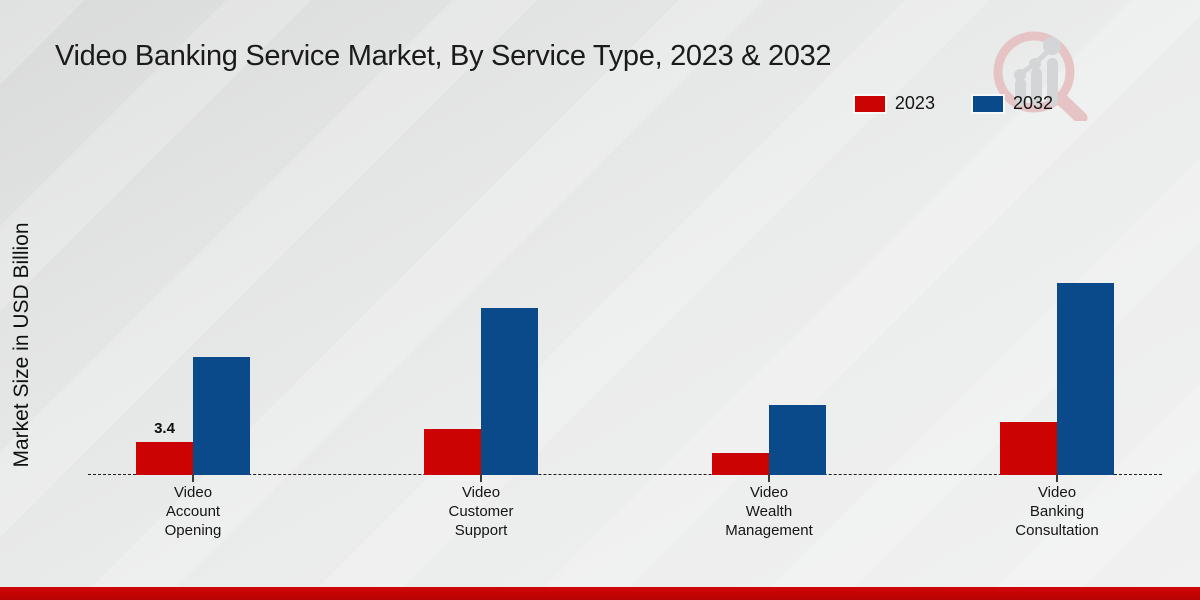 The height and width of the screenshot is (600, 1200). What do you see at coordinates (869, 103) in the screenshot?
I see `legend-swatch-2023` at bounding box center [869, 103].